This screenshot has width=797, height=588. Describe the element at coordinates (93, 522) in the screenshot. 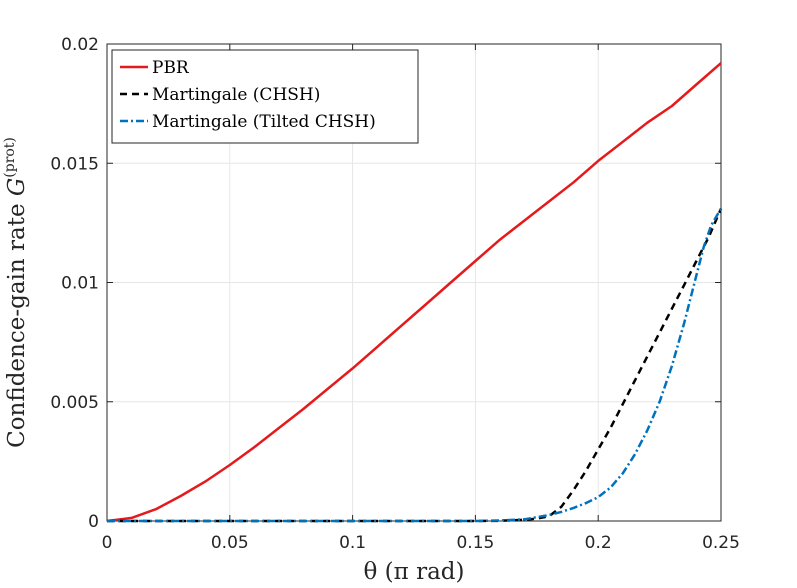

I see `y-tick-label: 0` at that location.